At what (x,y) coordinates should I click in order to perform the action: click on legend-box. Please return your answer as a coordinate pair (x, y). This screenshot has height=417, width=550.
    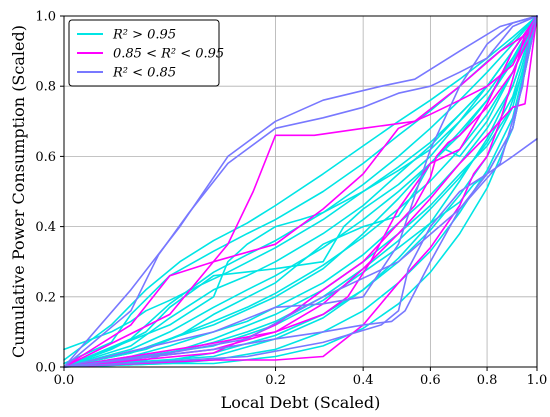
    Looking at the image, I should click on (144, 53).